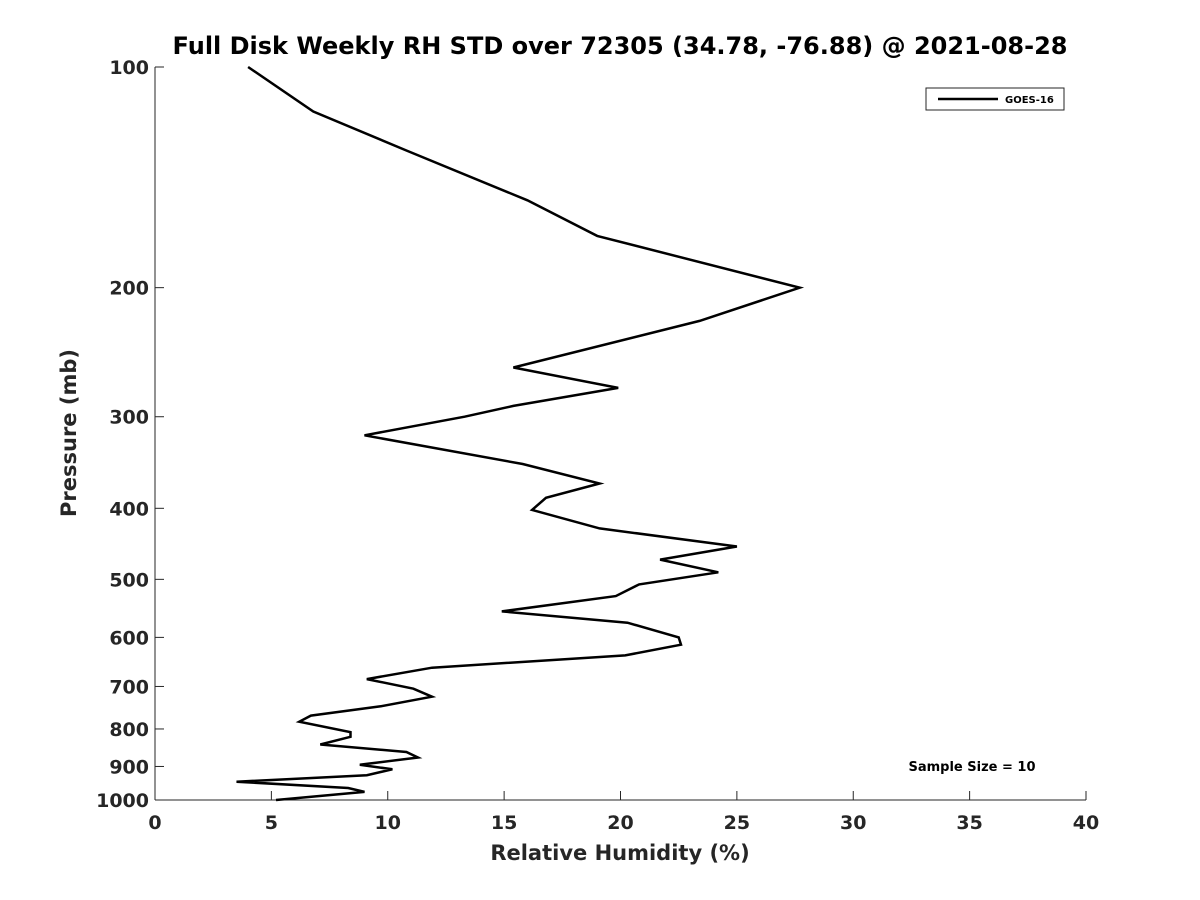 The image size is (1200, 900). I want to click on y-tick-label: 500, so click(129, 580).